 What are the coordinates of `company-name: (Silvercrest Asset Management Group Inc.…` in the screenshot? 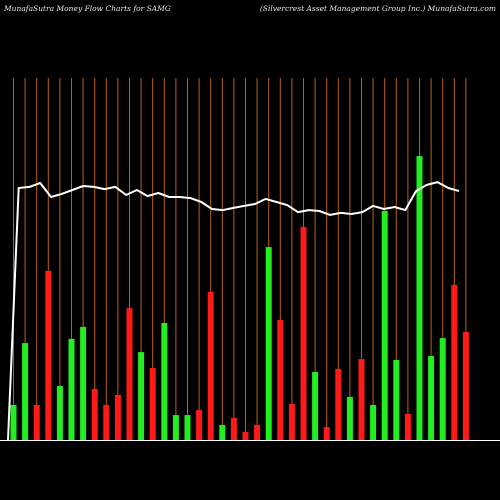 It's located at (377, 8).